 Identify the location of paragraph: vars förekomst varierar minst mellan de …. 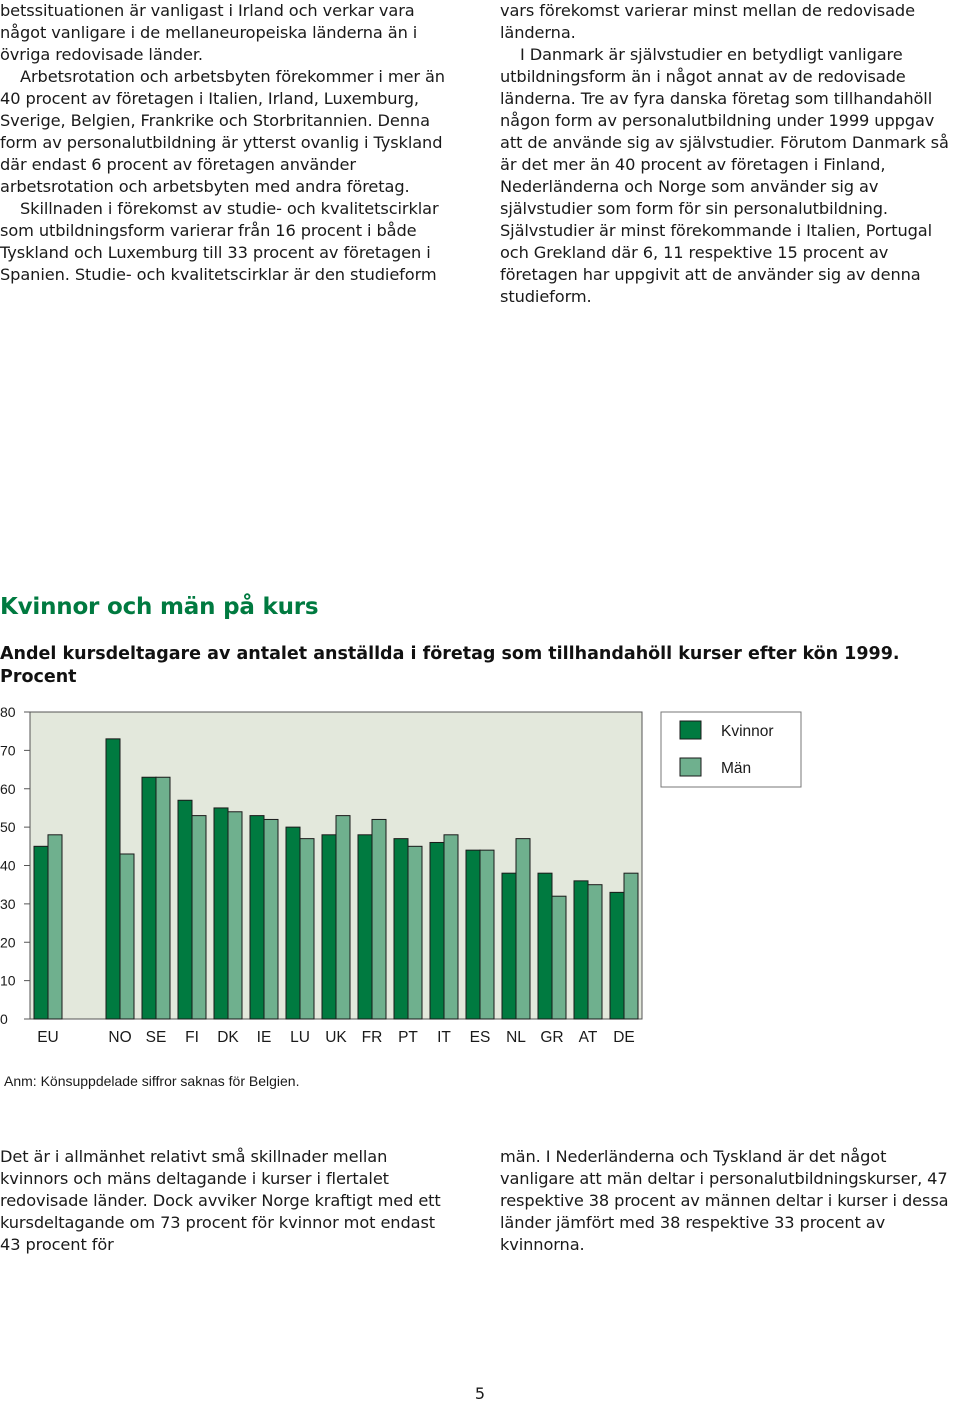
(707, 21).